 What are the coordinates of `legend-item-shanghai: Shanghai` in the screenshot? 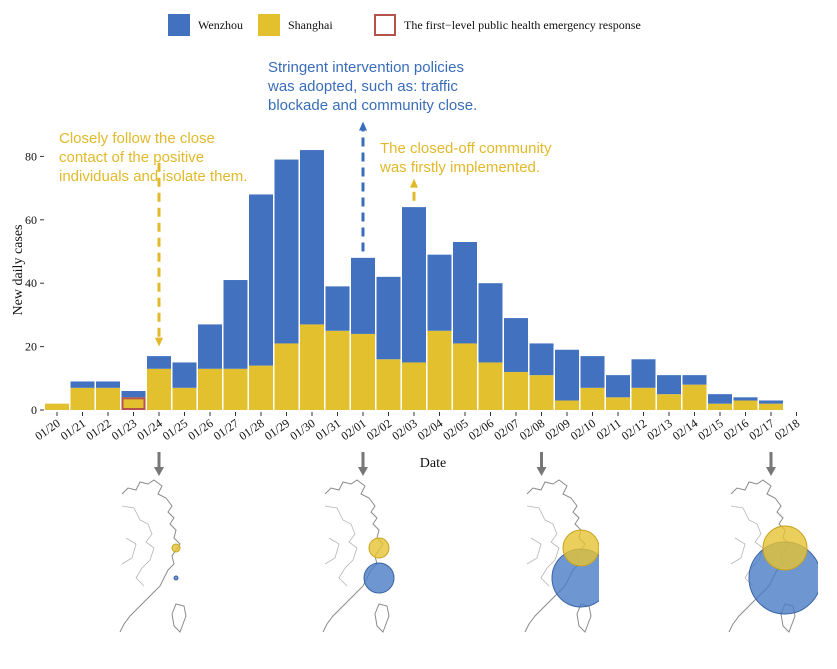 It's located at (295, 25).